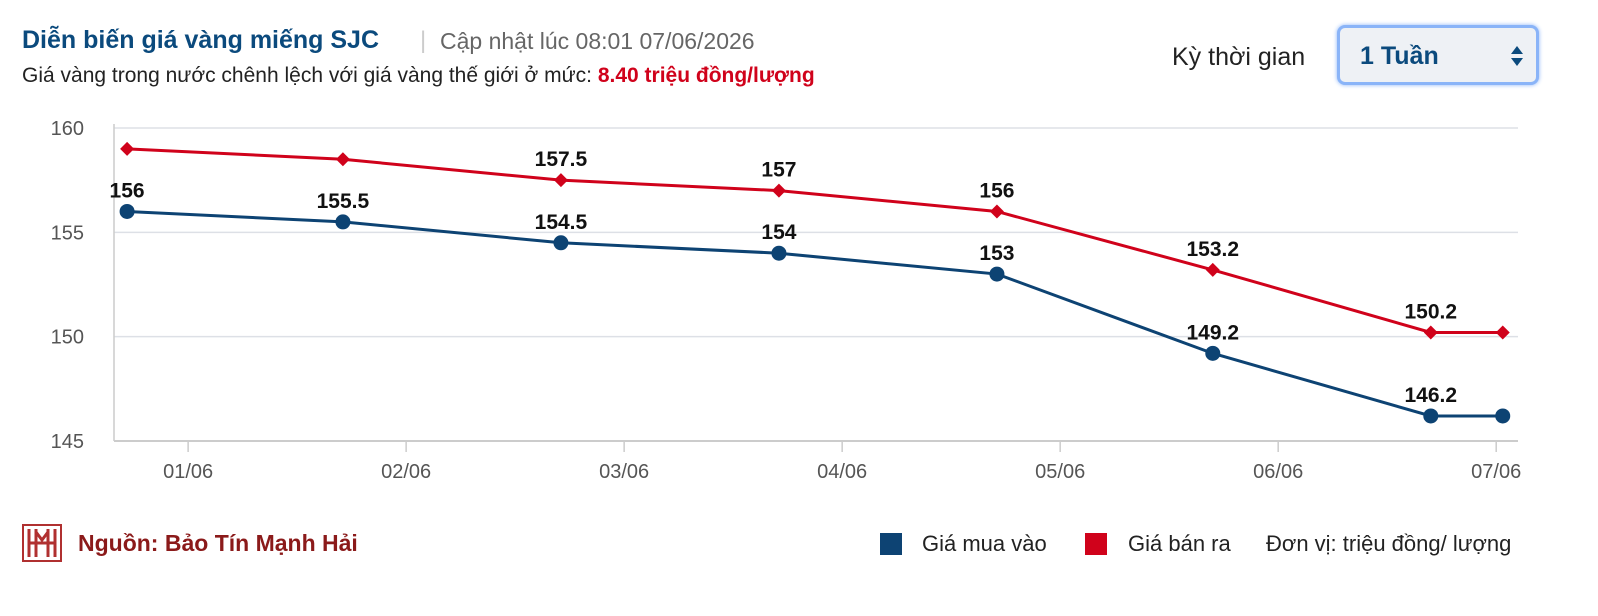  I want to click on x-tick-label: 07/06, so click(1496, 472).